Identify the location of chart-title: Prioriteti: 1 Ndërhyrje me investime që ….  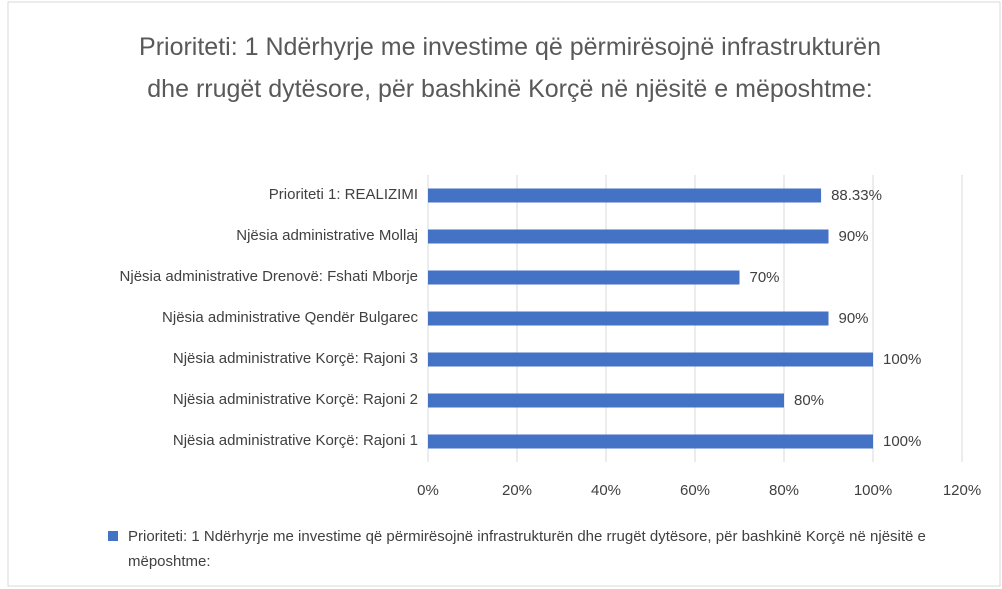
(510, 68).